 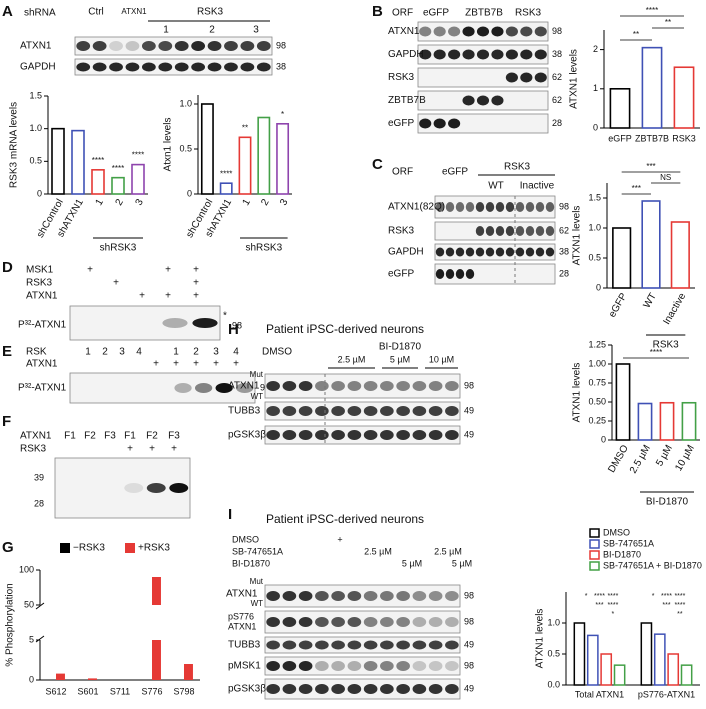 I want to click on blot-label: pGSK3β, so click(x=247, y=435).